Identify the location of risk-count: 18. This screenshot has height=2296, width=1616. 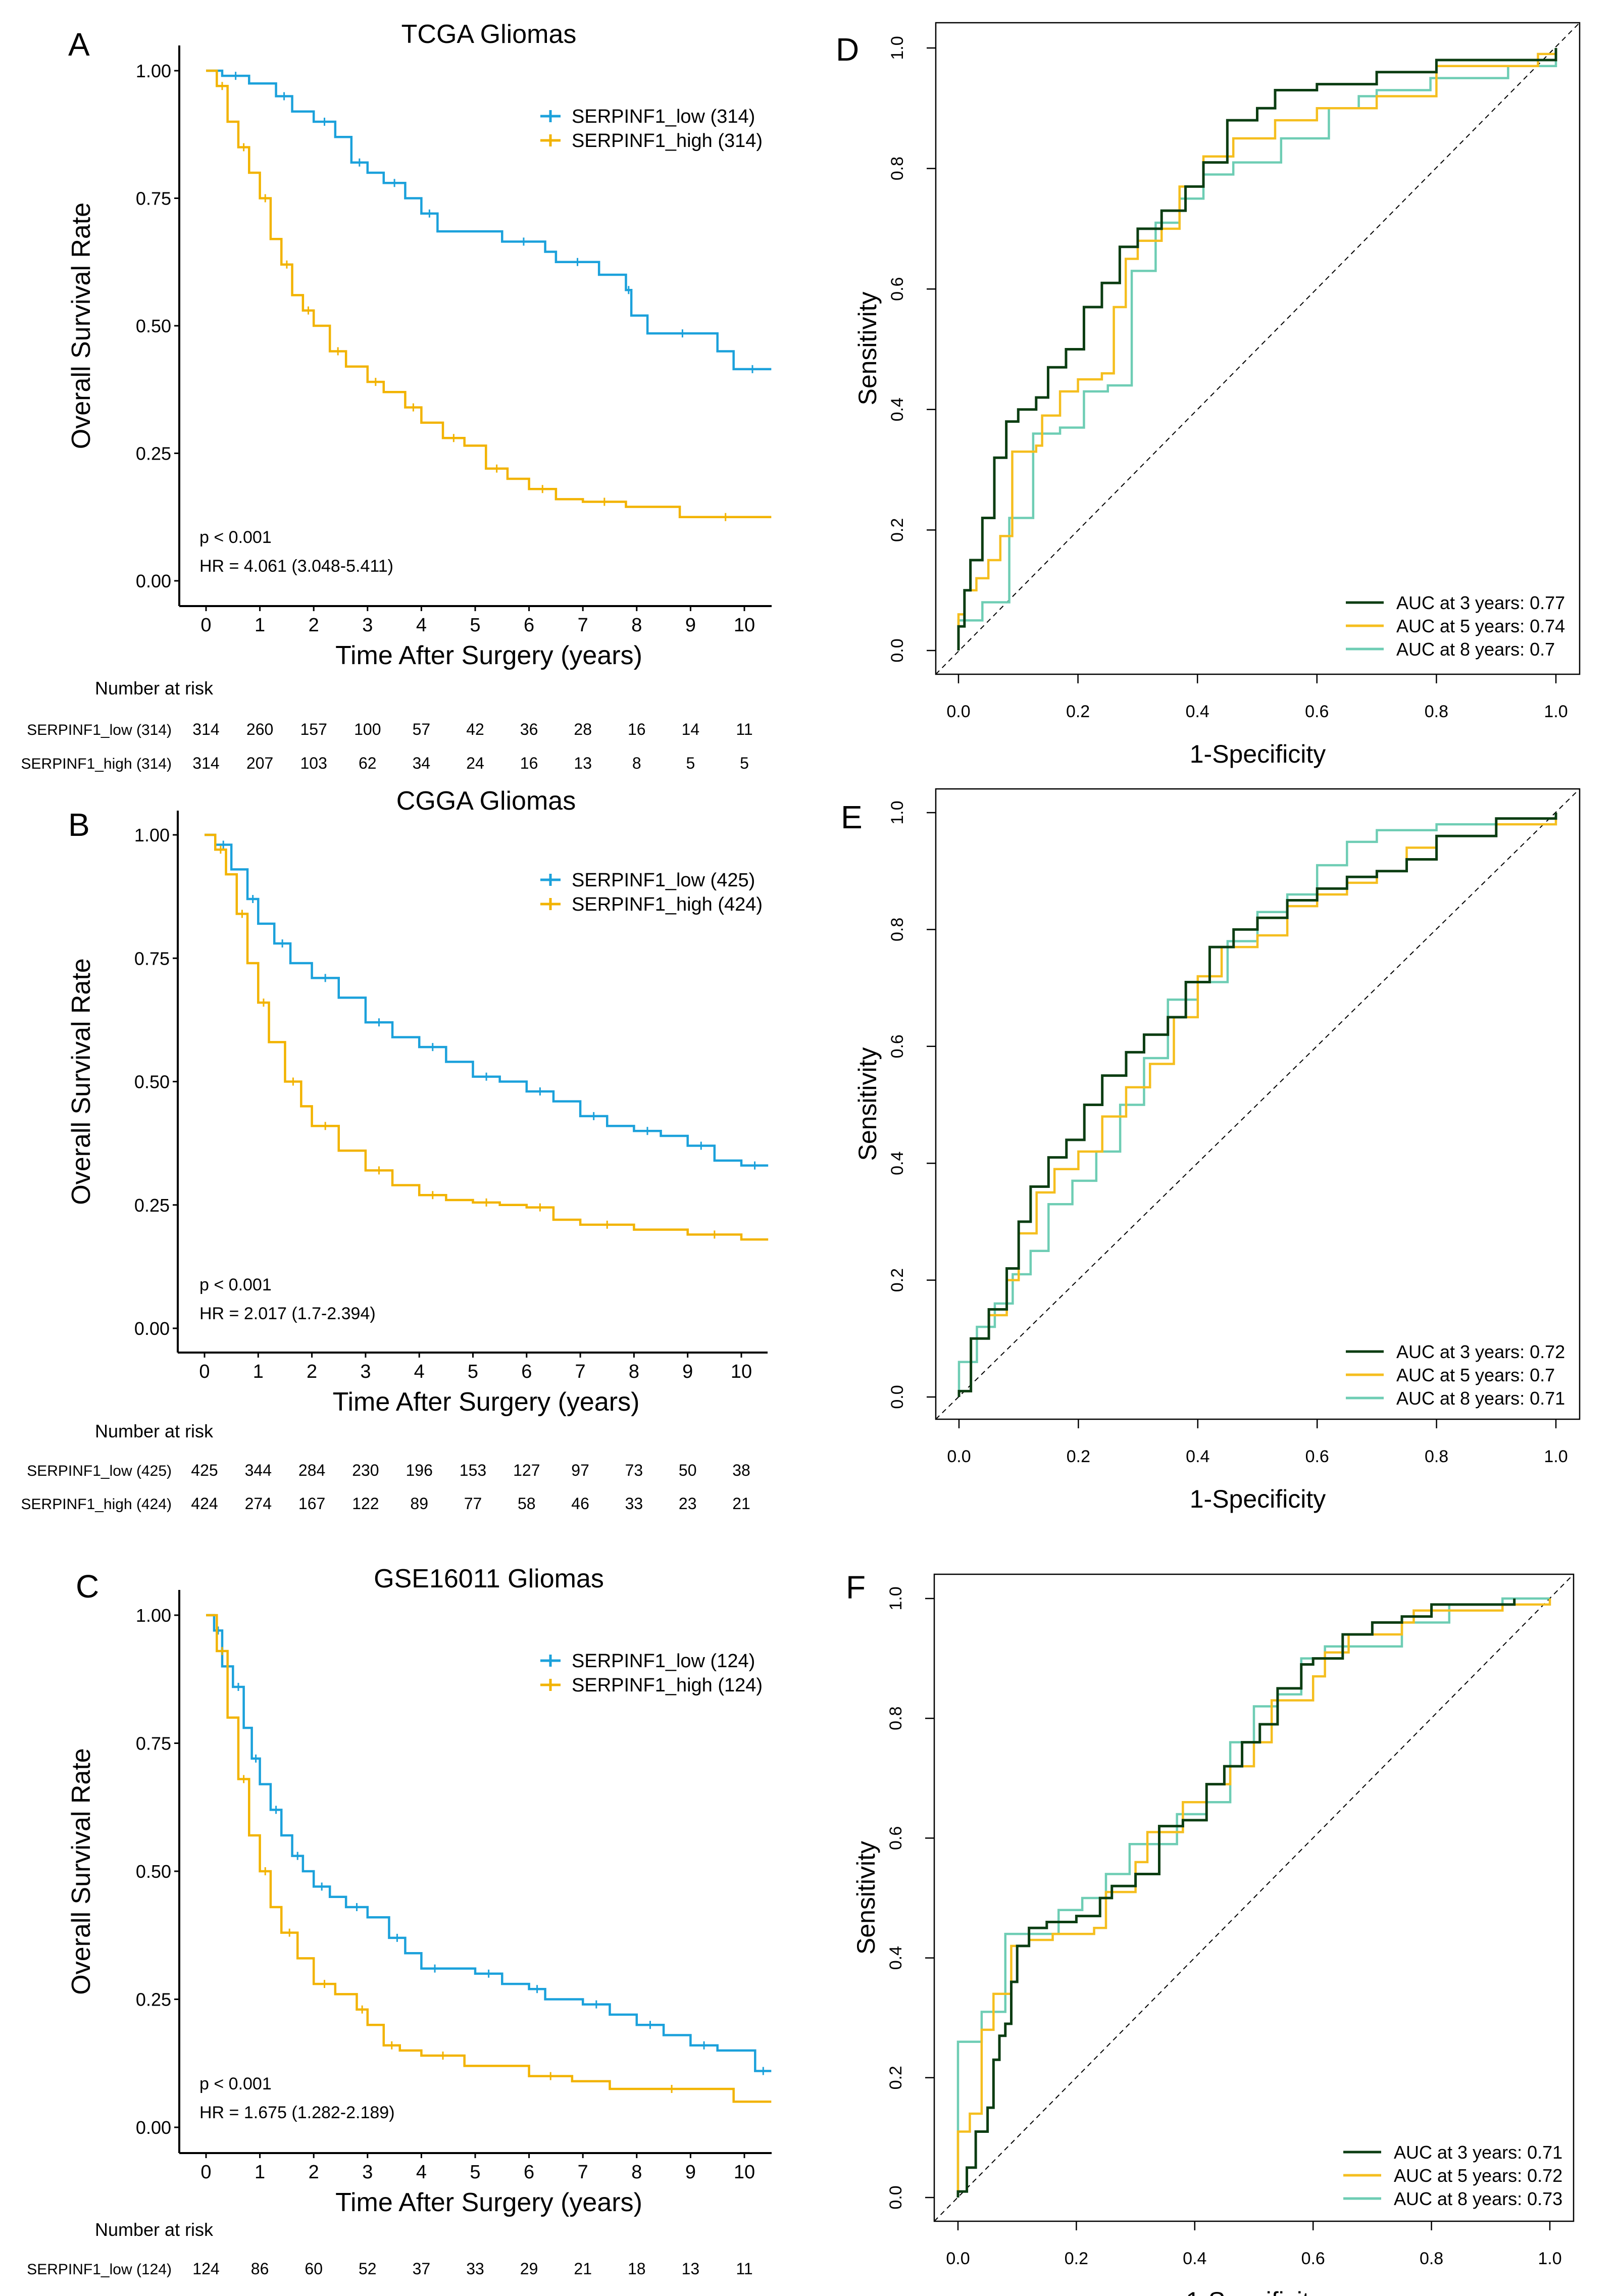
(637, 2269).